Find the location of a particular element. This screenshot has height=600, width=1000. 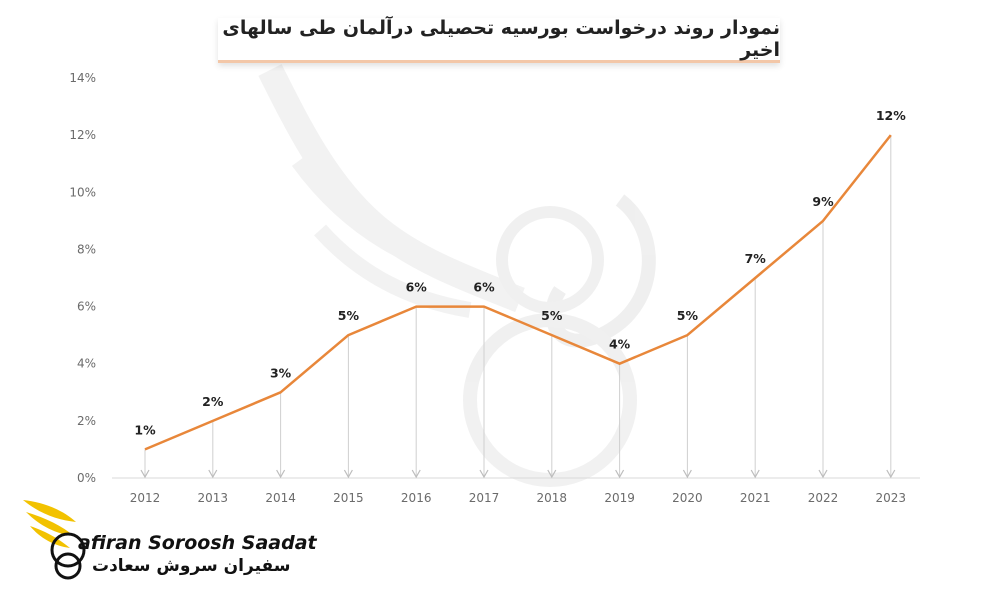

data-label: 9% is located at coordinates (823, 201).